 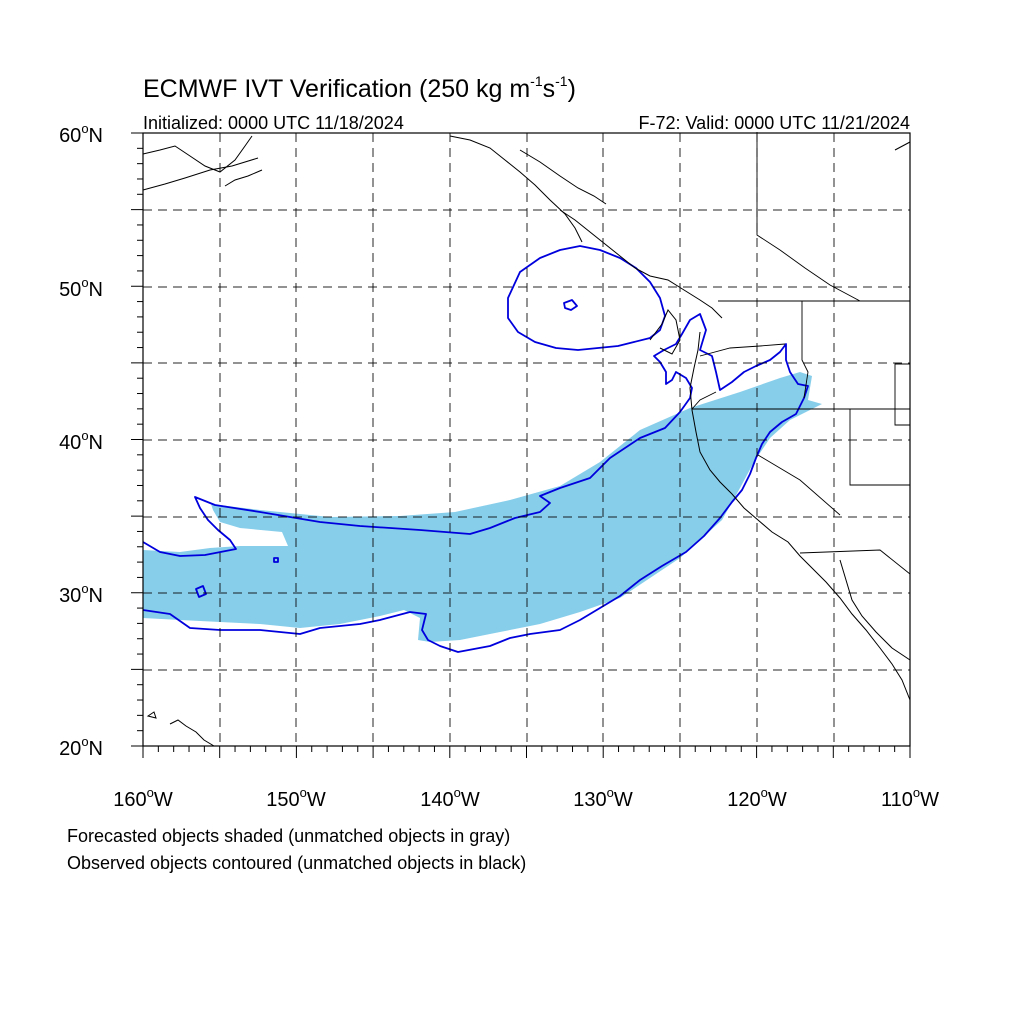 I want to click on lon-label-140: 140oW, so click(x=450, y=798).